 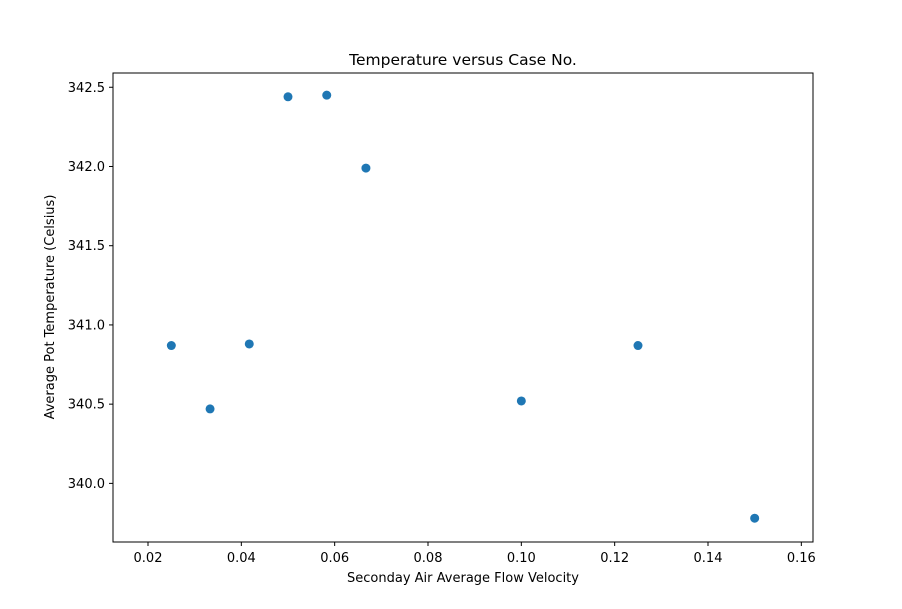 I want to click on y-tick-label: 342.5, so click(x=86, y=88).